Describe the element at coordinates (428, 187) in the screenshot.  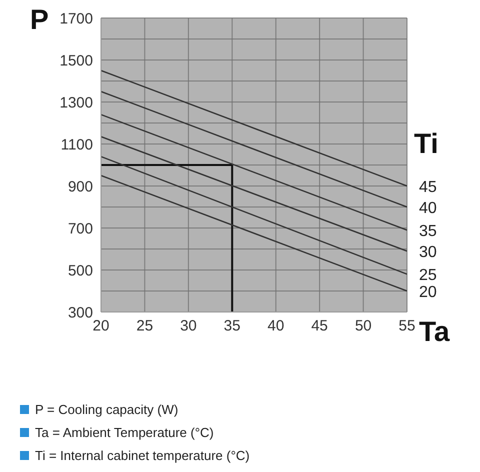
I see `series-label: 45` at that location.